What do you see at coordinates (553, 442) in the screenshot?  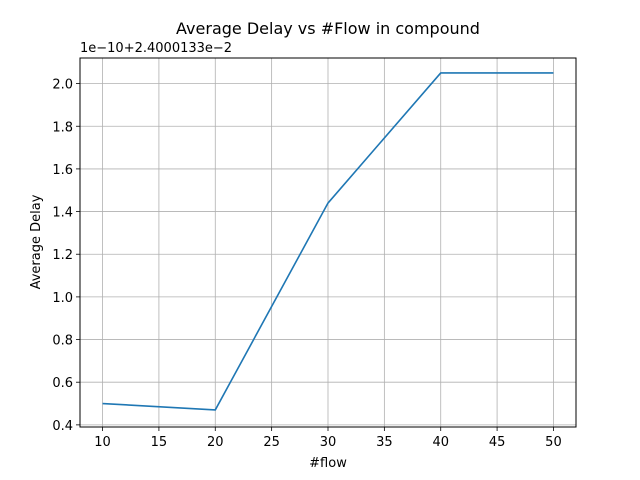 I see `x-tick-label: 50` at bounding box center [553, 442].